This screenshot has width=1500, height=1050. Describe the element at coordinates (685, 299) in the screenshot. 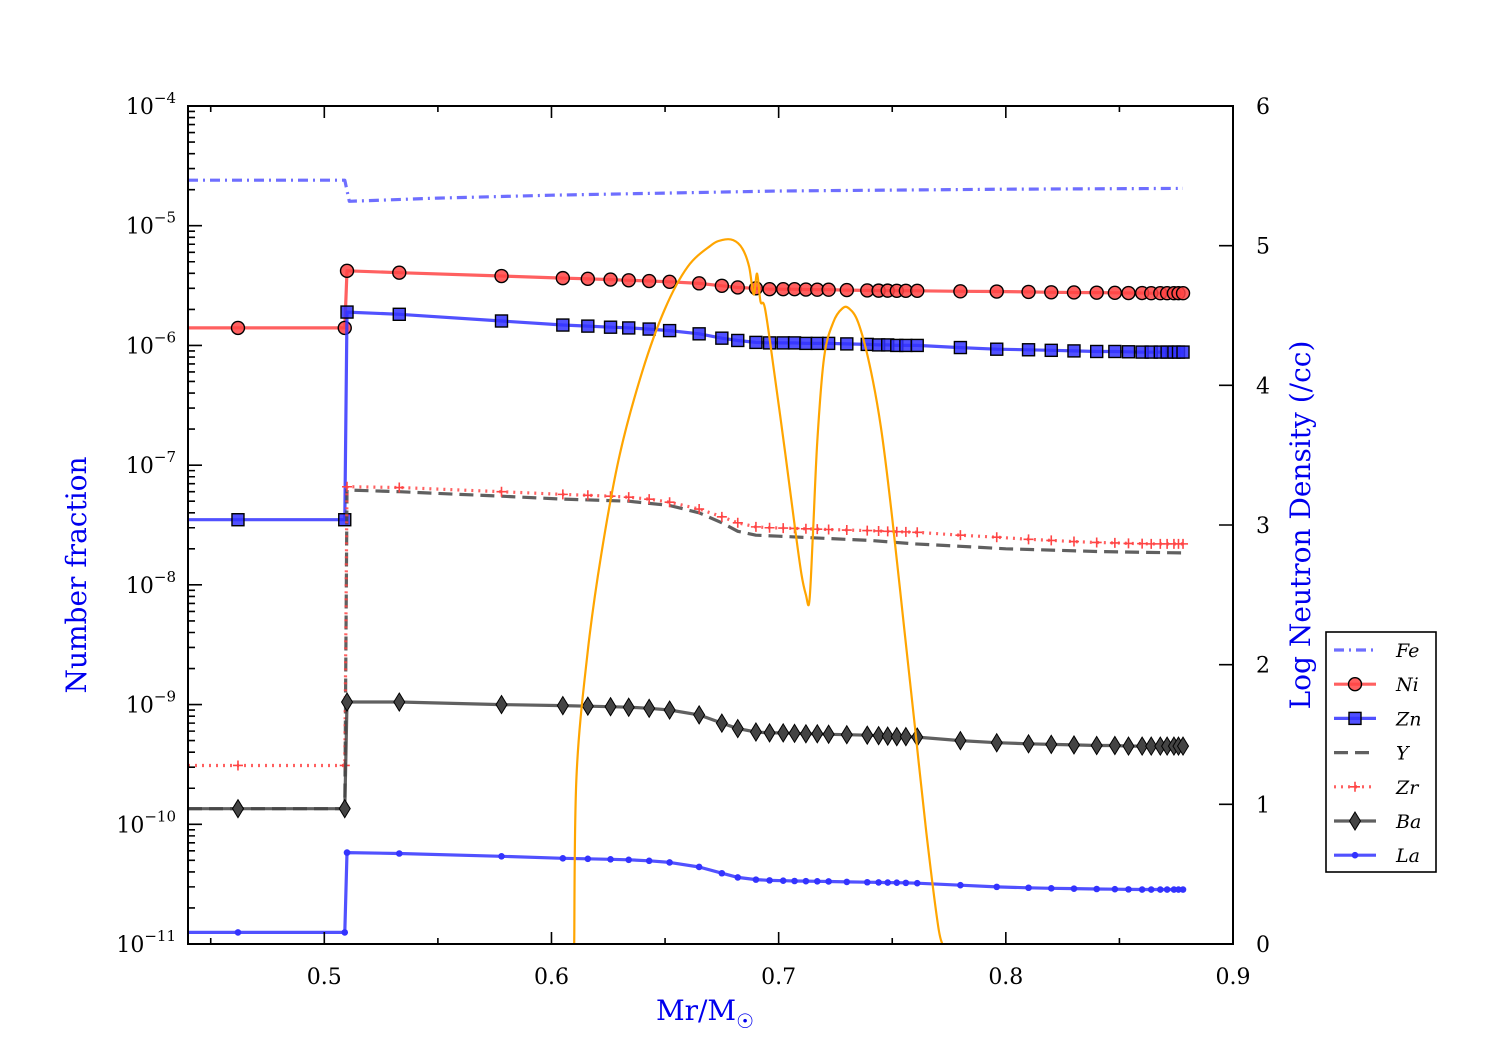

I see `series-line-ni` at that location.